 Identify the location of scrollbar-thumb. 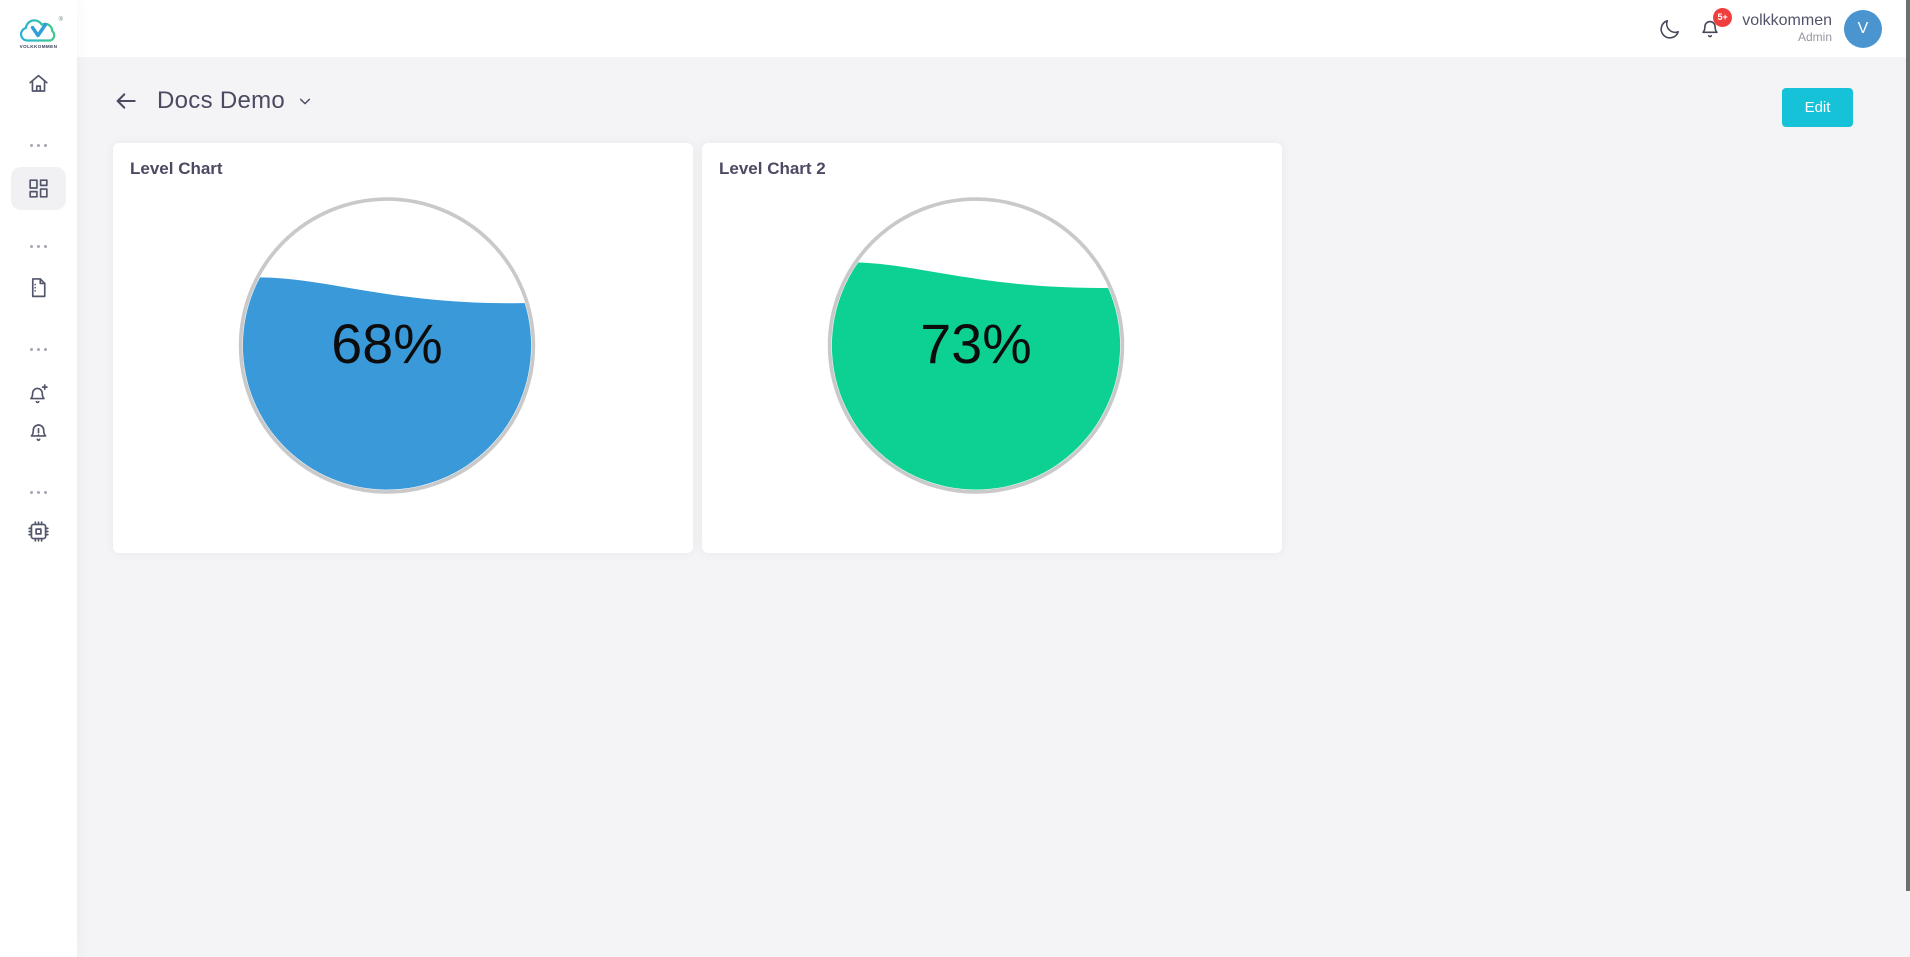
(1908, 445).